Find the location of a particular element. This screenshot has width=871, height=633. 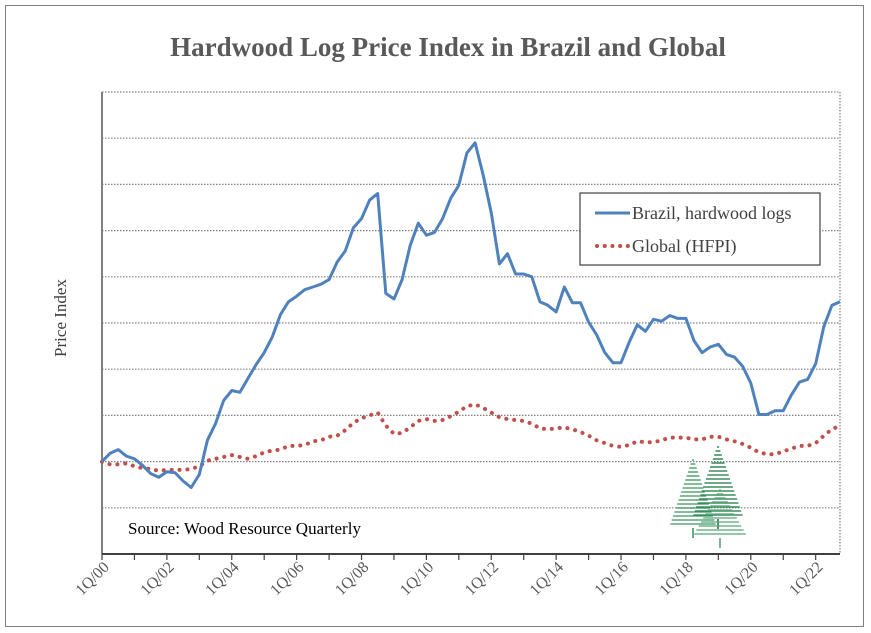

legend-label-brazil: Brazil, hardwood logs is located at coordinates (711, 213).